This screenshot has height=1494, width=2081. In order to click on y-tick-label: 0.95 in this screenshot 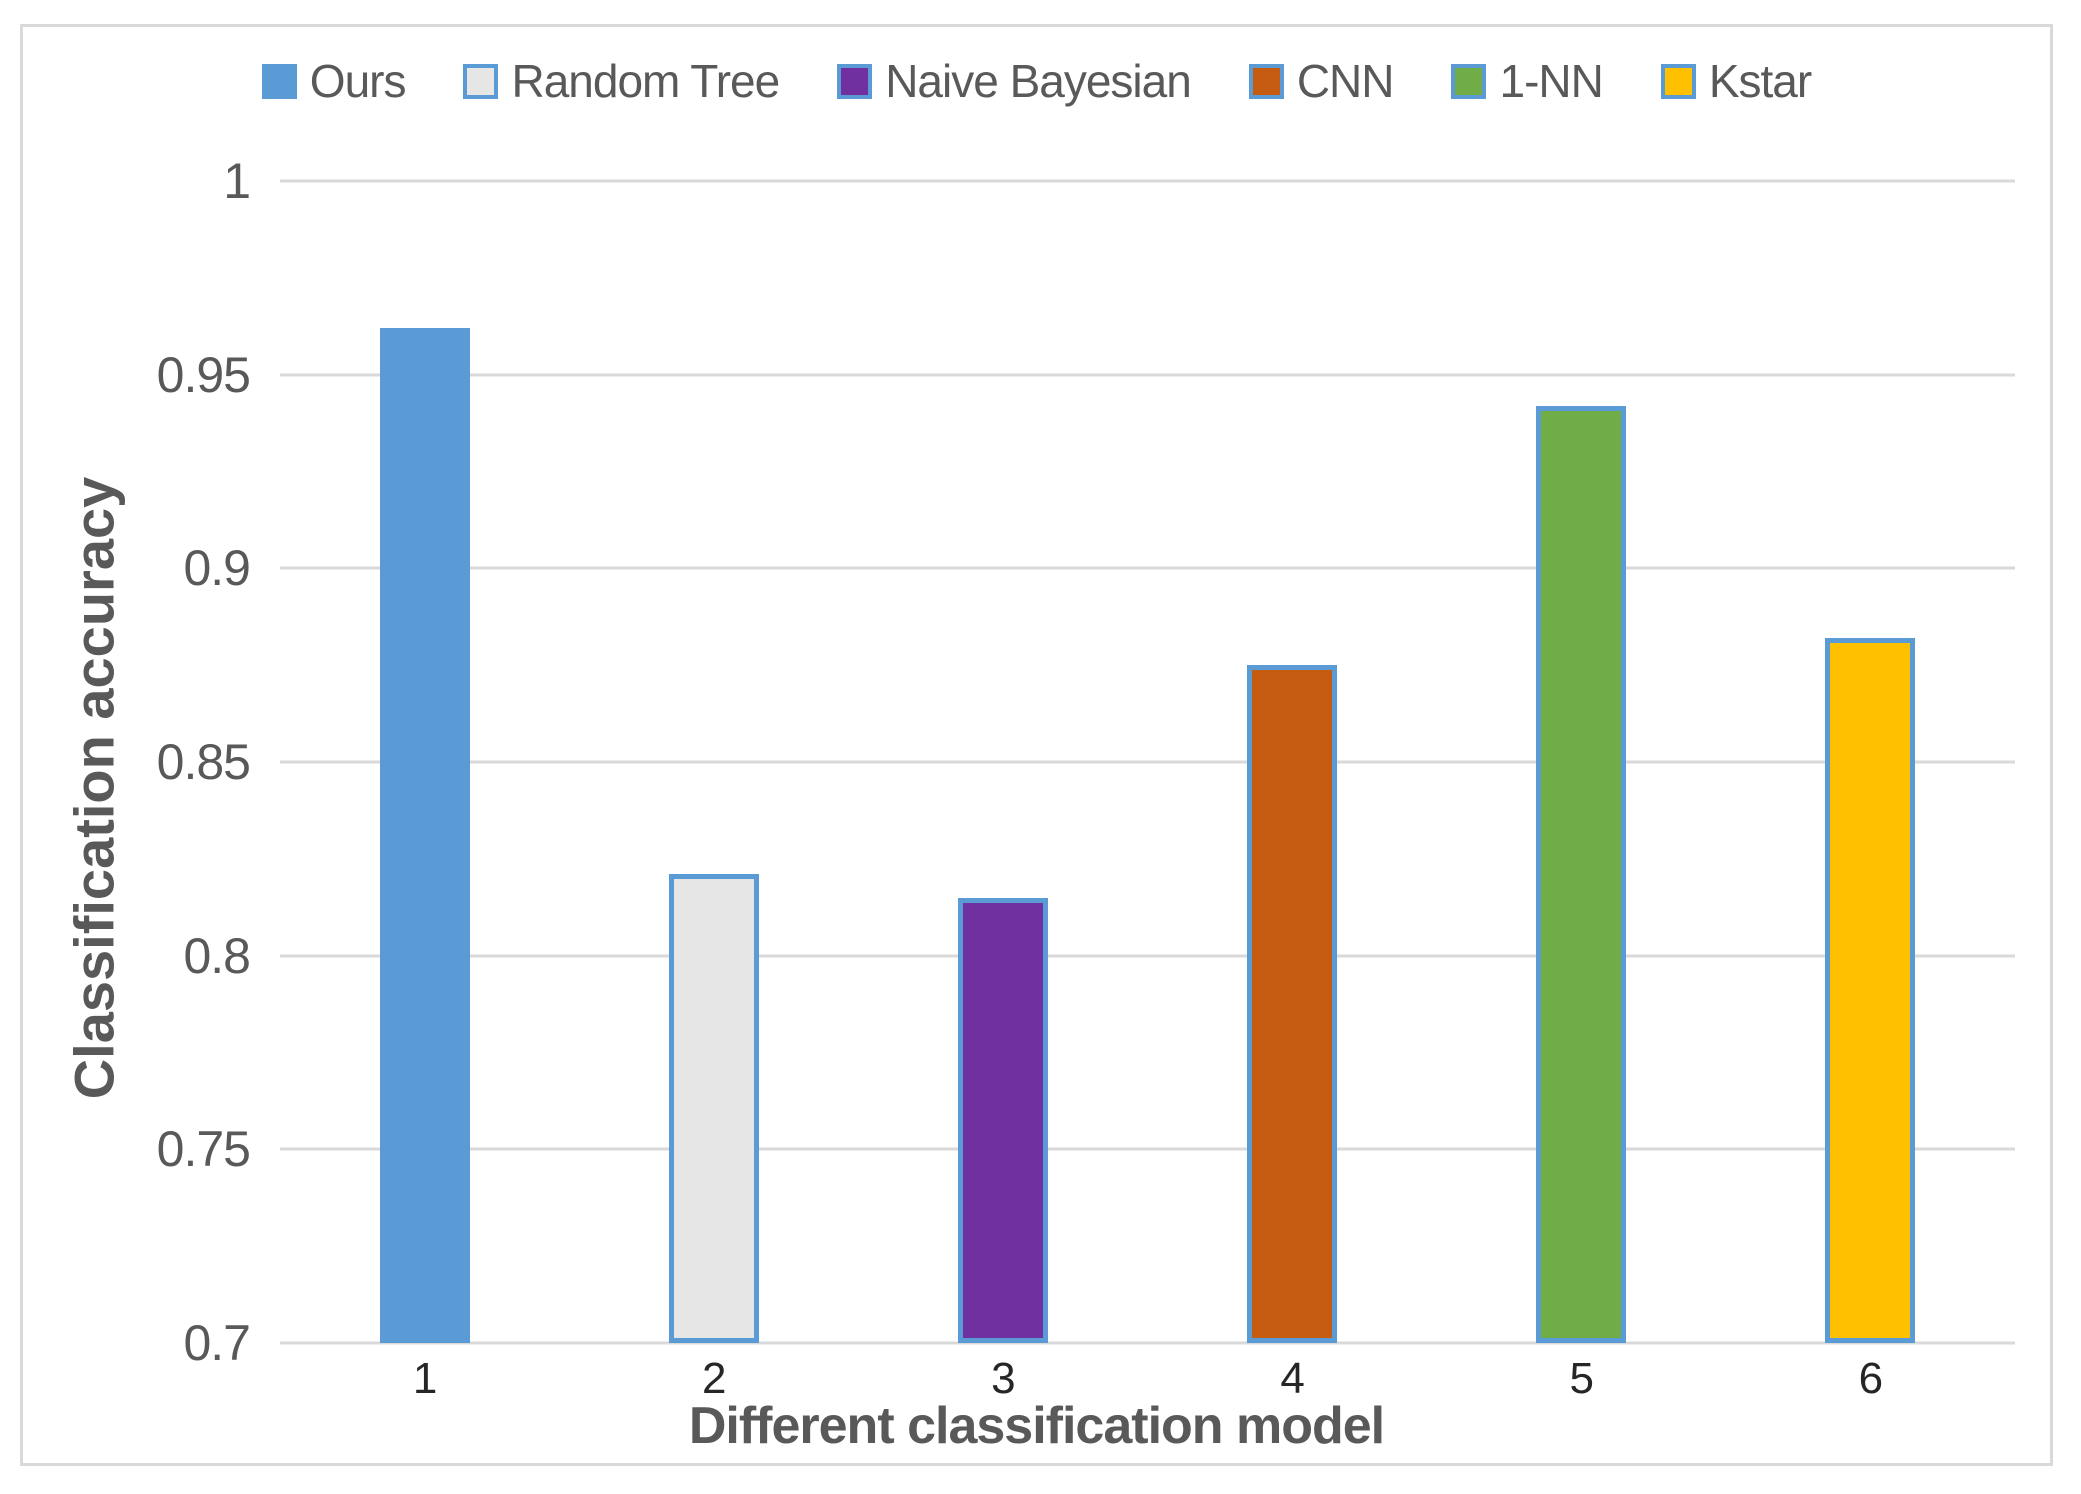, I will do `click(203, 374)`.